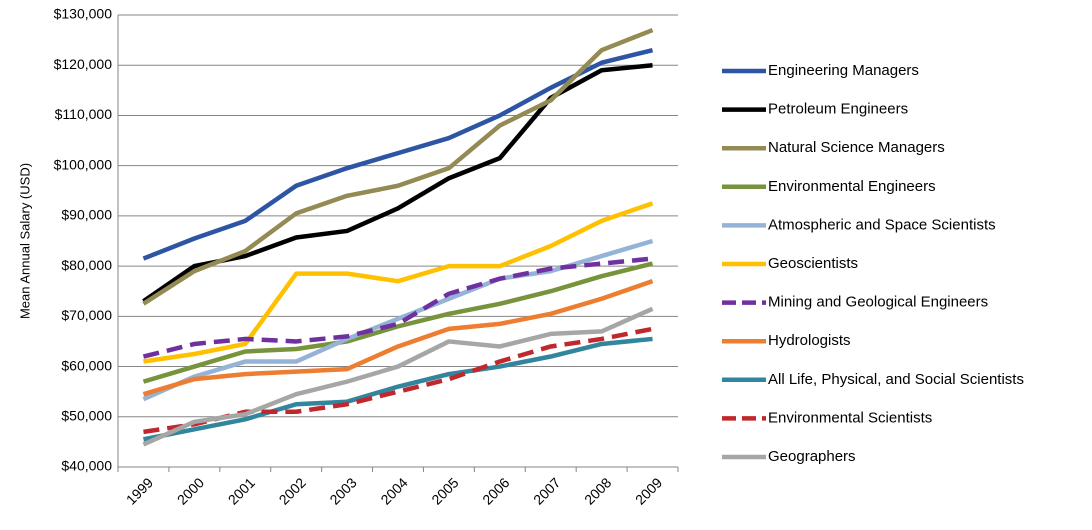 The image size is (1092, 530). What do you see at coordinates (393, 490) in the screenshot?
I see `x-tick-label: 2004` at bounding box center [393, 490].